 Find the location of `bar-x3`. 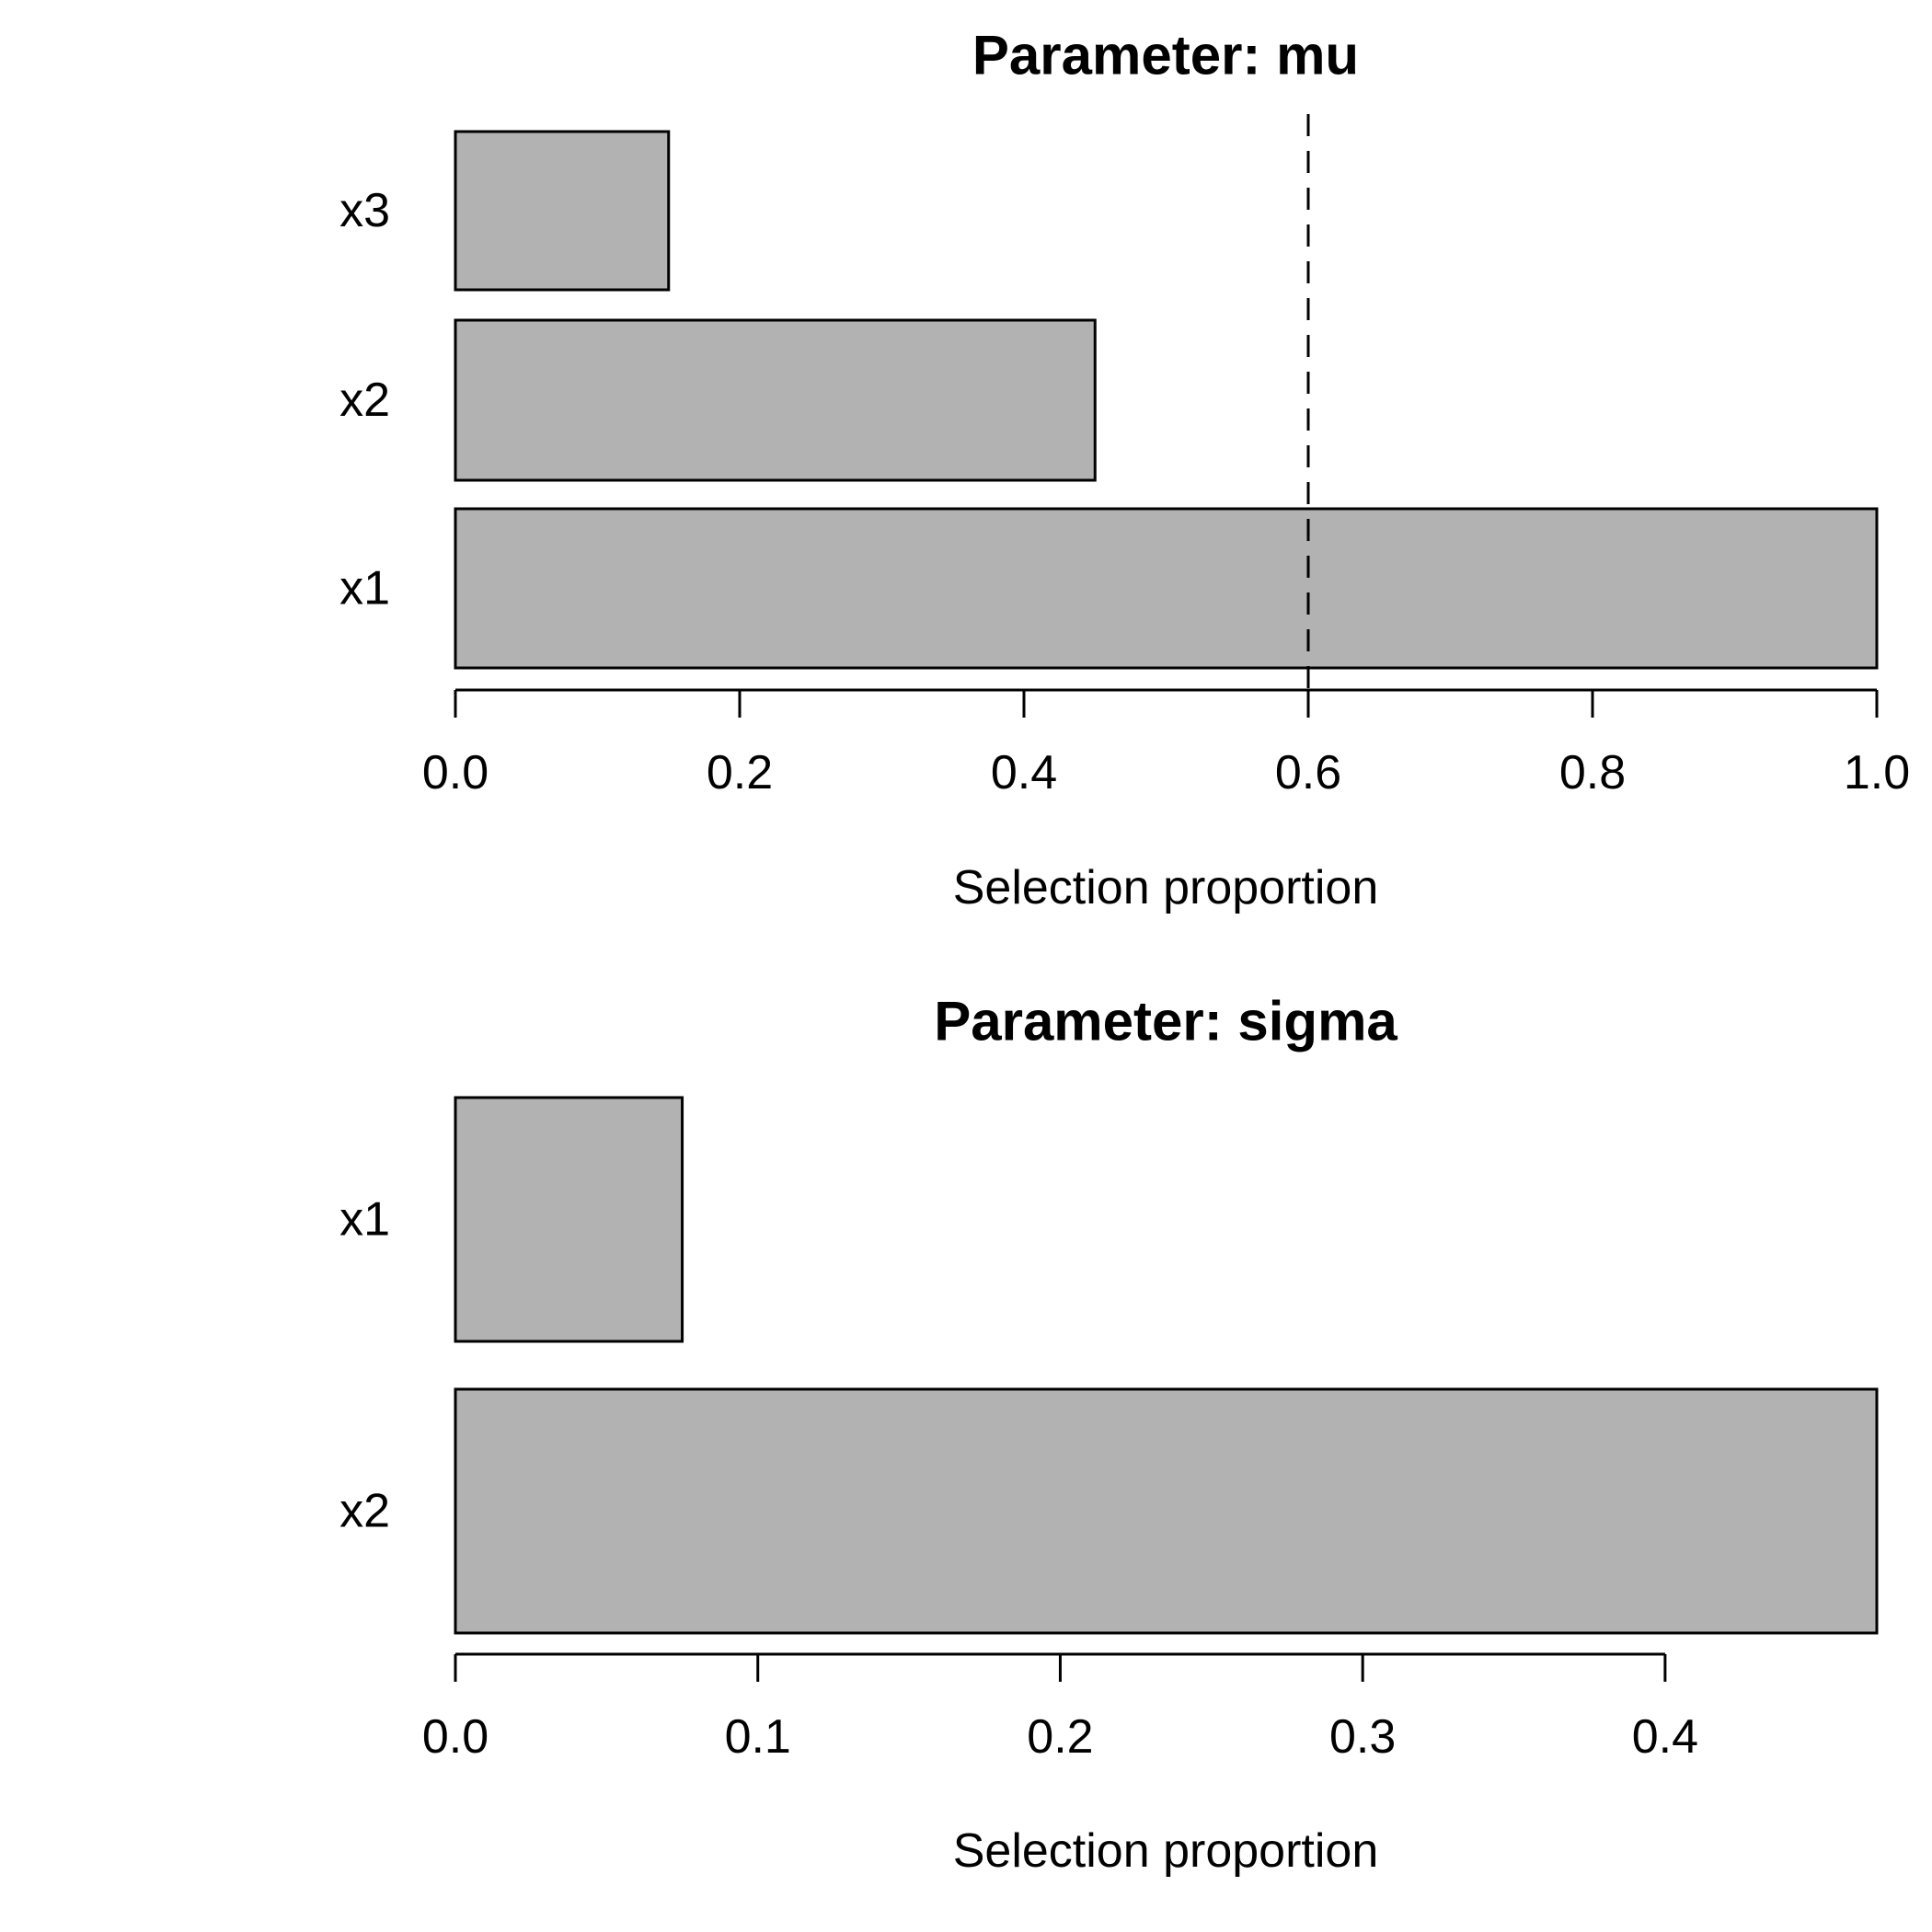

bar-x3 is located at coordinates (562, 211).